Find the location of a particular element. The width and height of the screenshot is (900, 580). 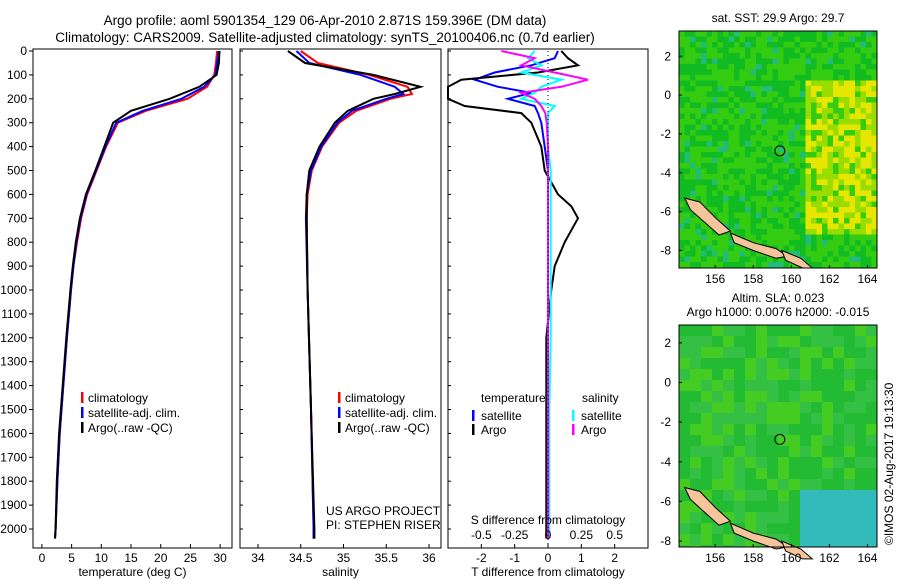

x-tick-label: 10 is located at coordinates (102, 558).